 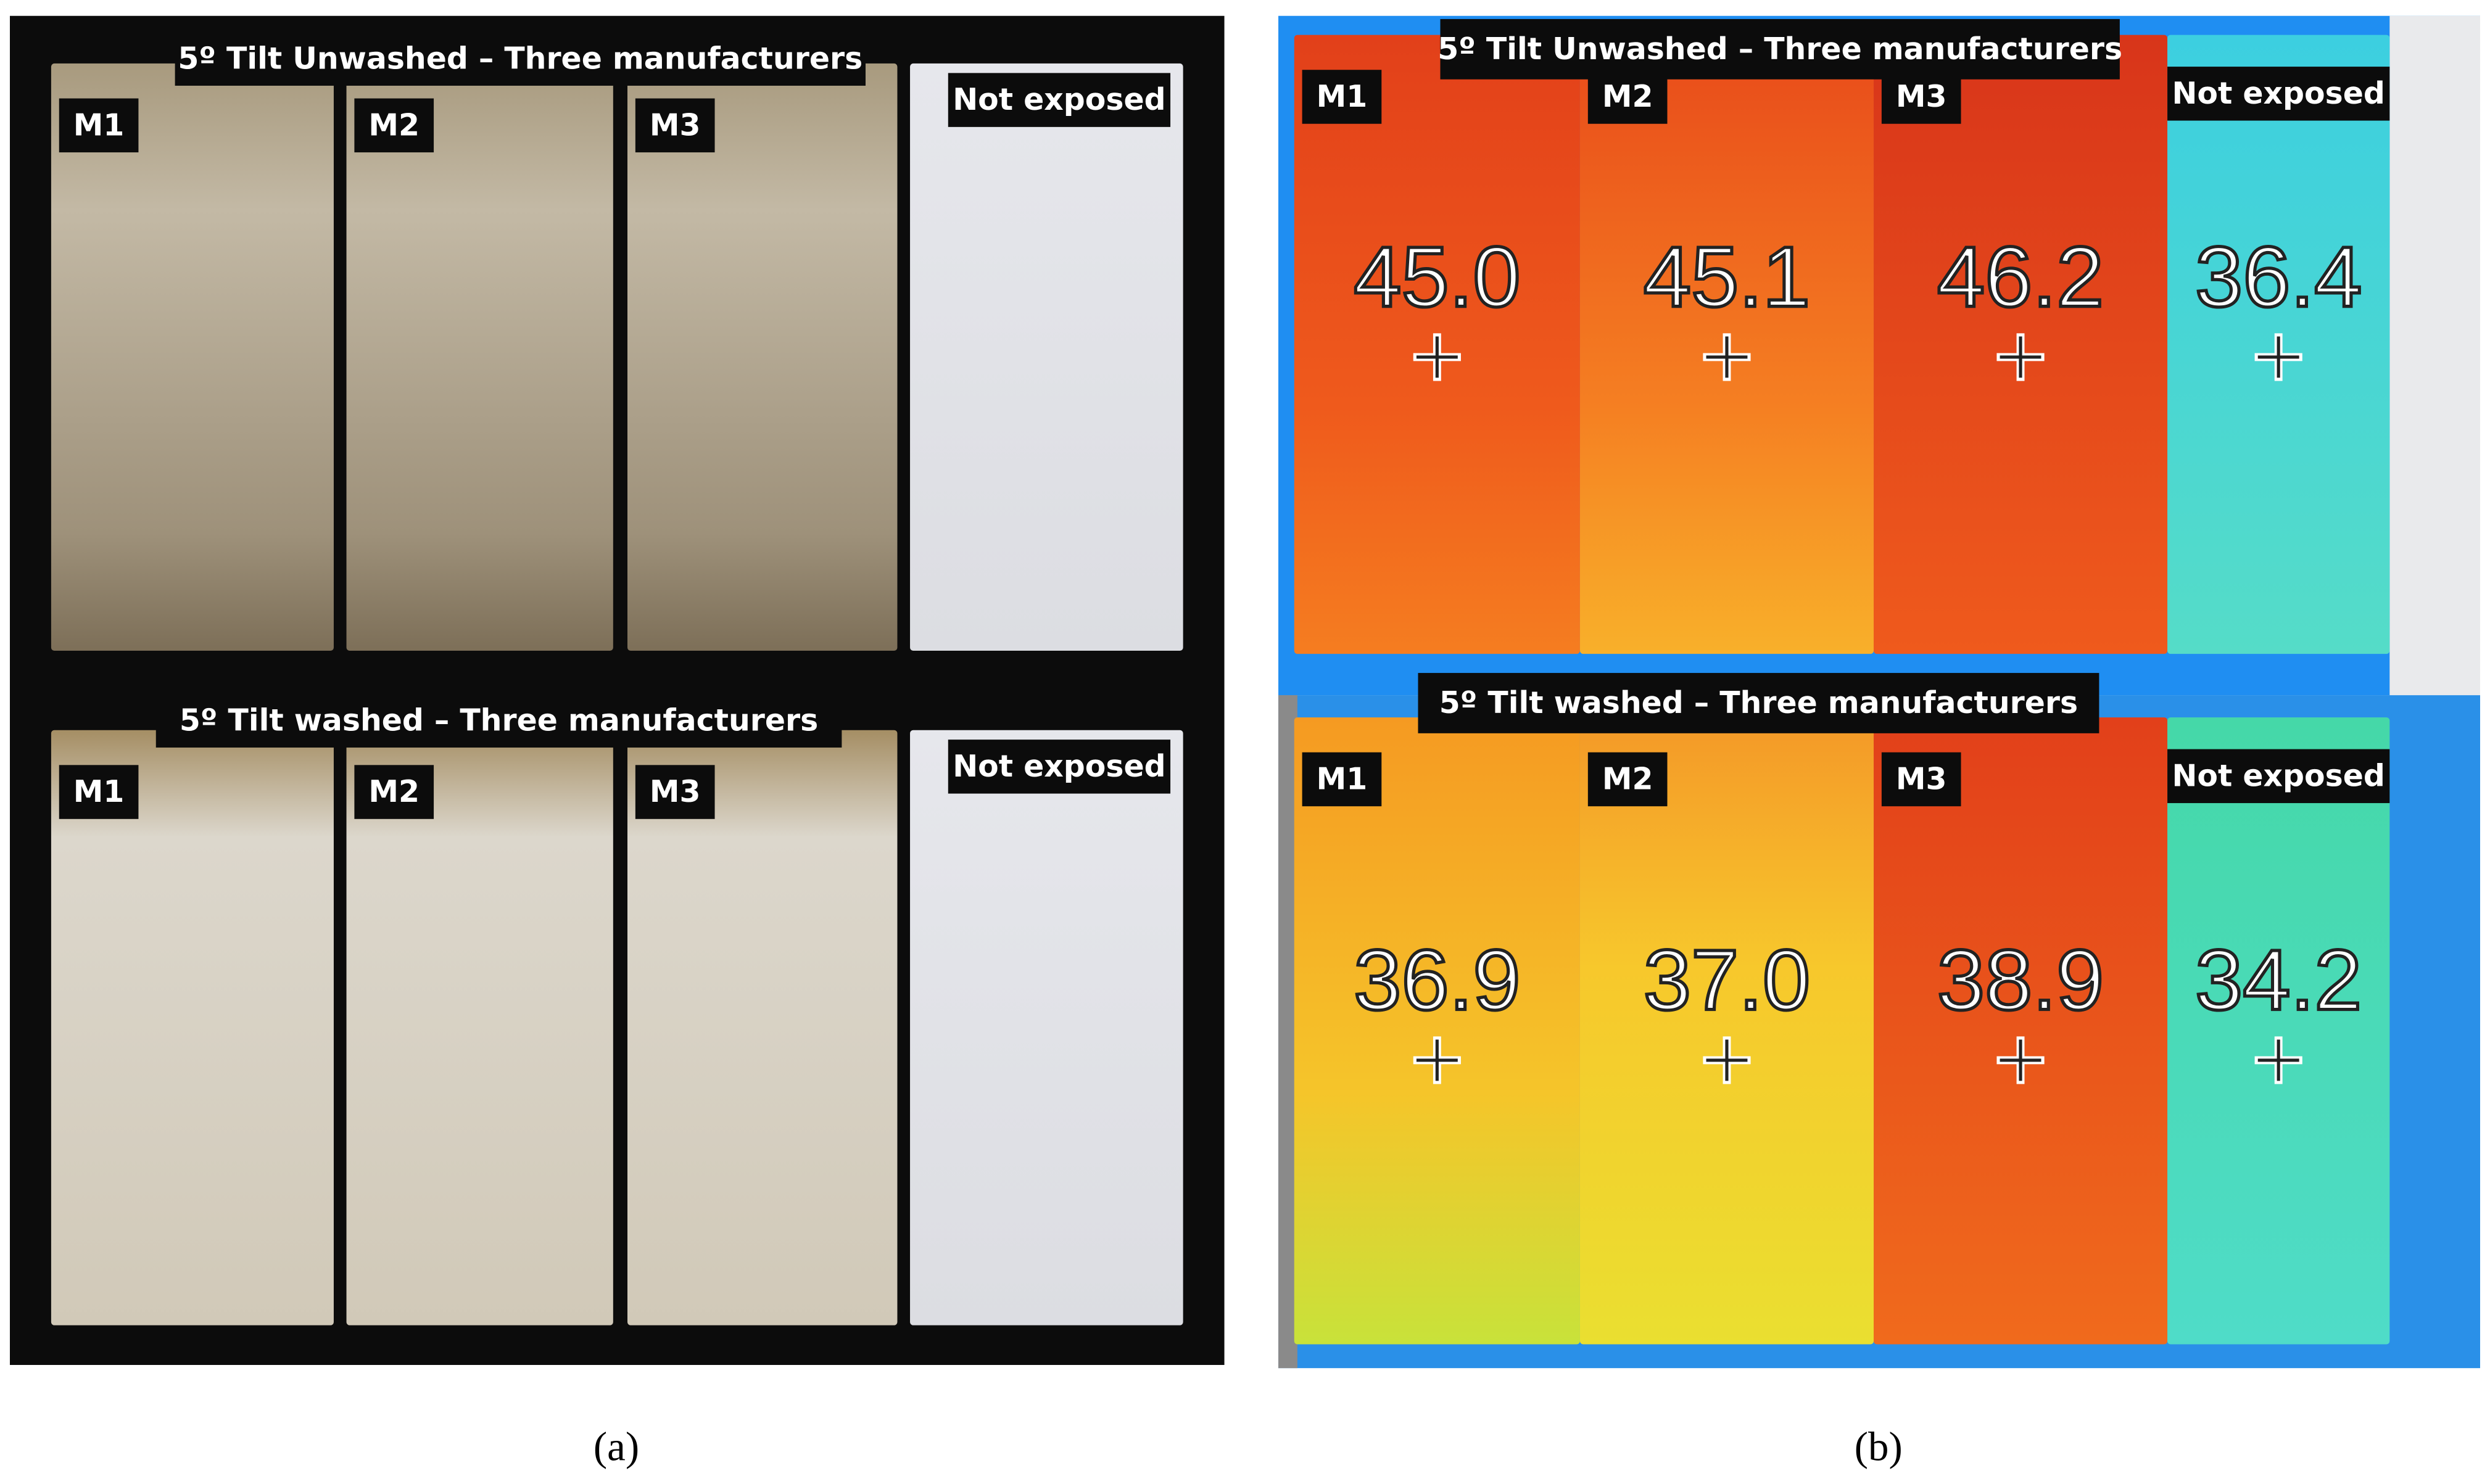 I want to click on panel-caption: (b), so click(x=1879, y=1446).